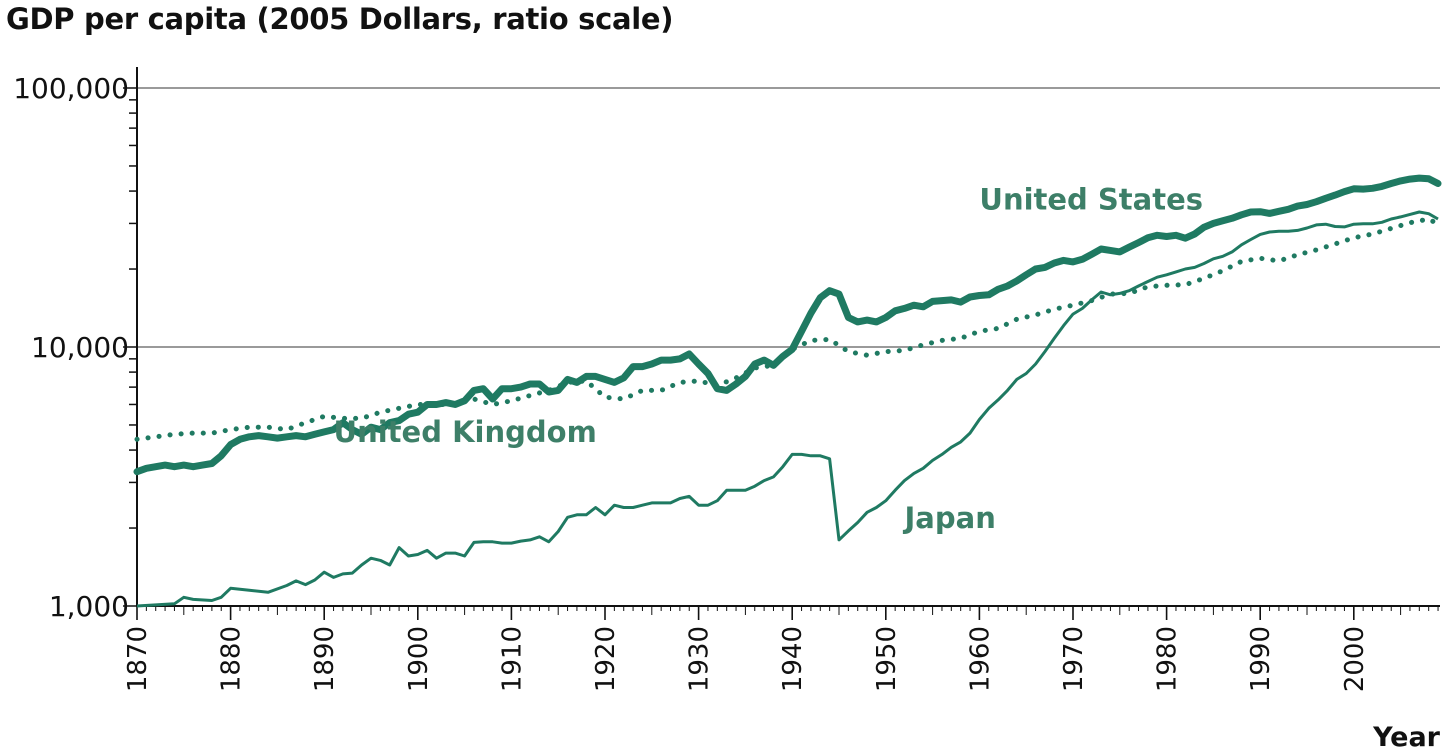 The width and height of the screenshot is (1445, 756). What do you see at coordinates (1261, 659) in the screenshot?
I see `x-tick-label: 1990` at bounding box center [1261, 659].